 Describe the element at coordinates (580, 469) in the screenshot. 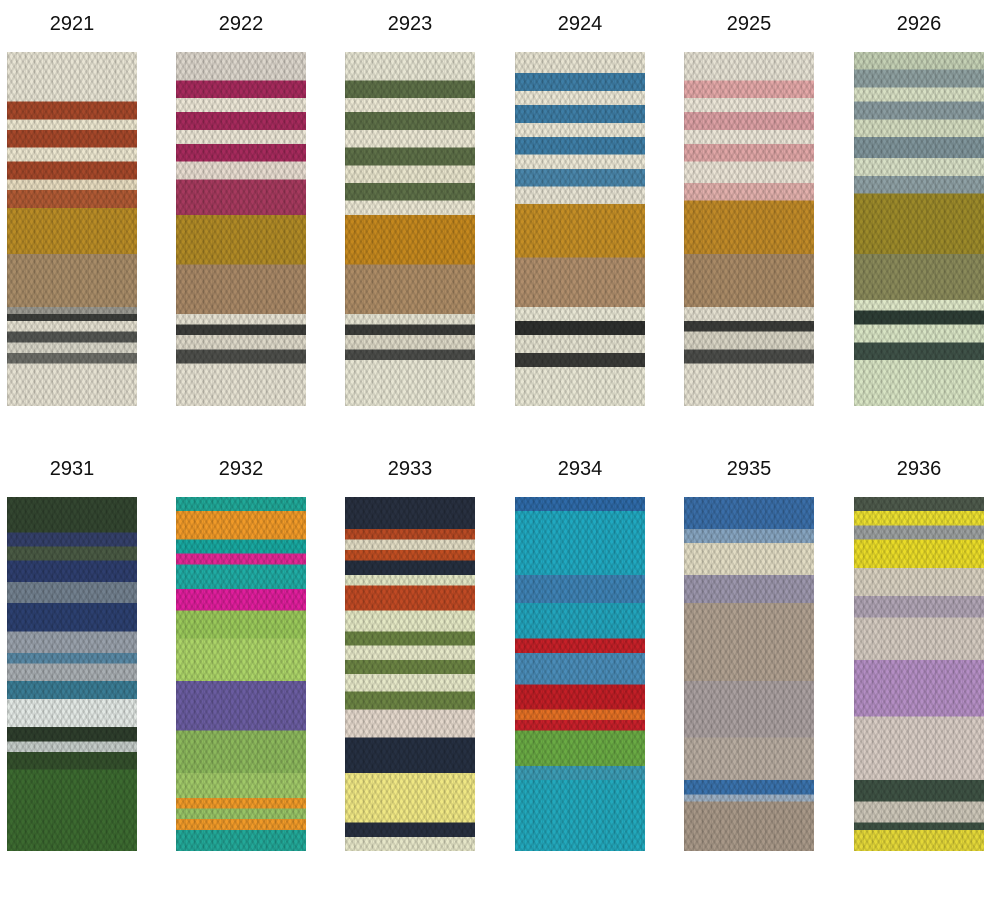

I see `swatch-code: 2934` at that location.